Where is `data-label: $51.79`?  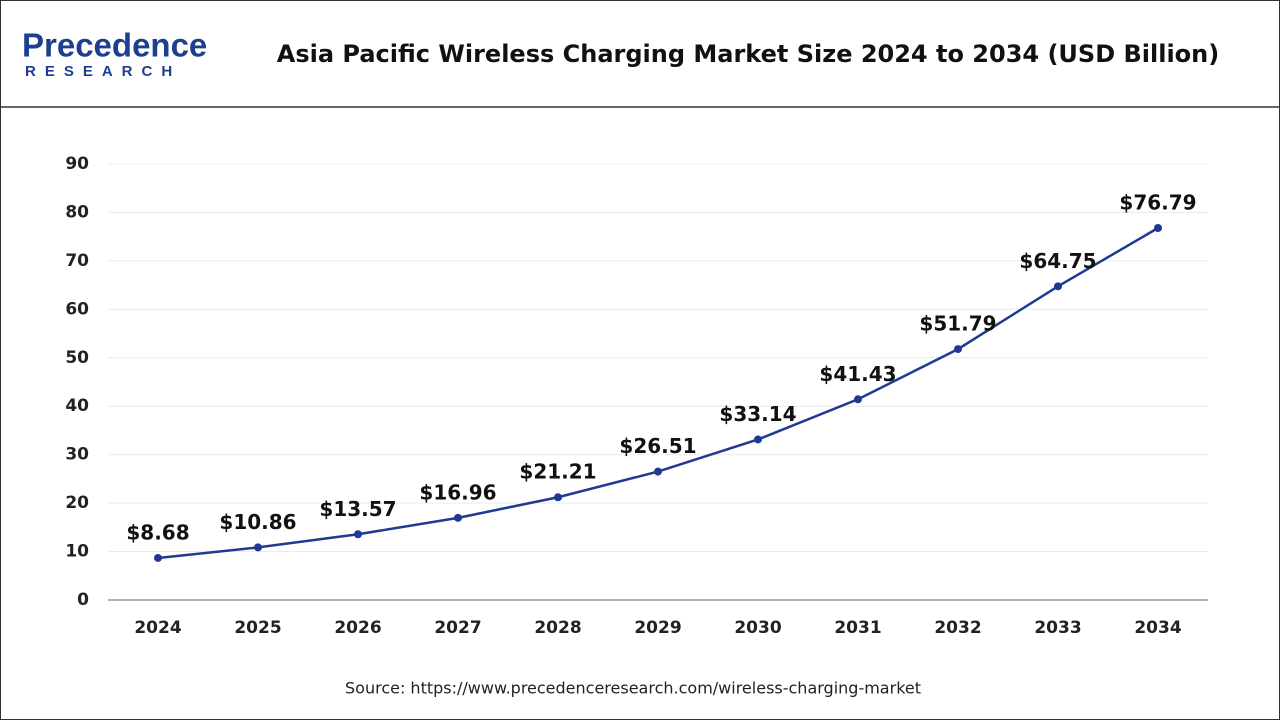 data-label: $51.79 is located at coordinates (957, 324).